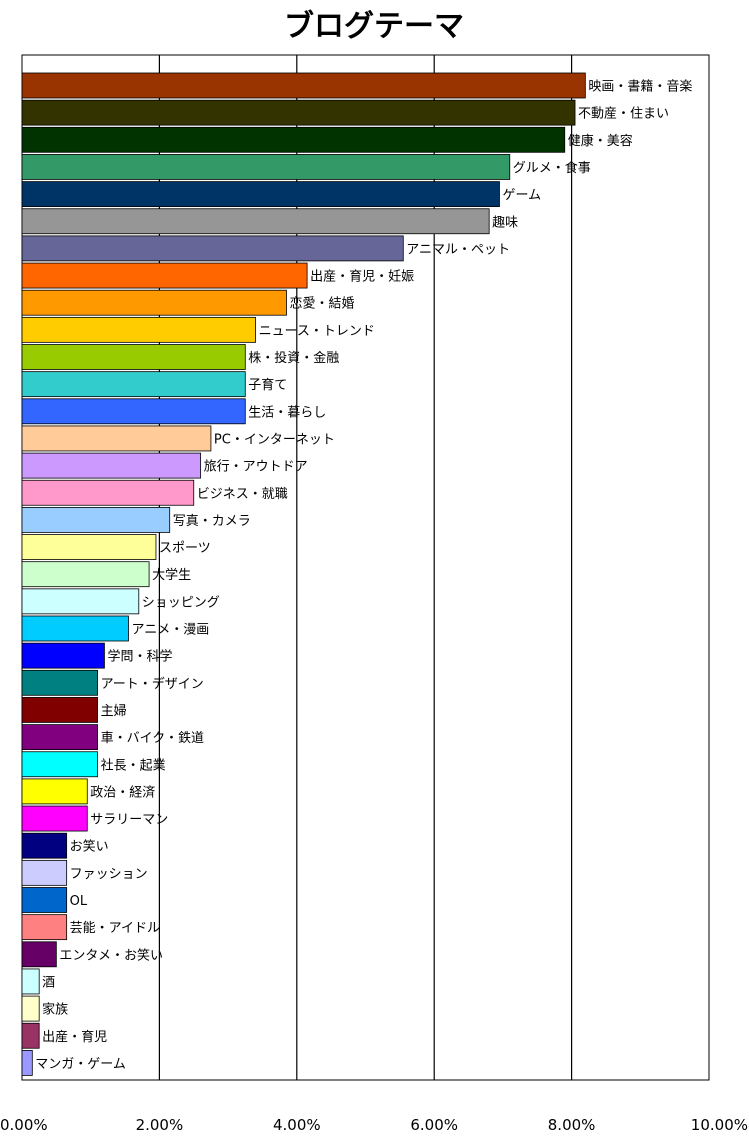 This screenshot has width=749, height=1146. Describe the element at coordinates (160, 1125) in the screenshot. I see `x-tick-label: 2.00%` at that location.